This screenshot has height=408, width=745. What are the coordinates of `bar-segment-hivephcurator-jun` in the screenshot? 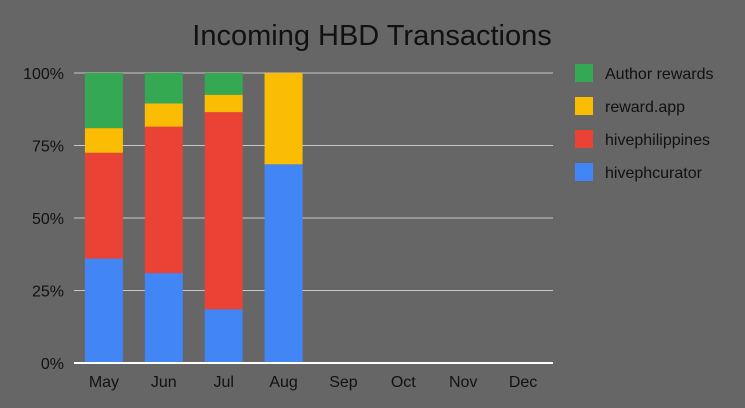 It's located at (163, 318).